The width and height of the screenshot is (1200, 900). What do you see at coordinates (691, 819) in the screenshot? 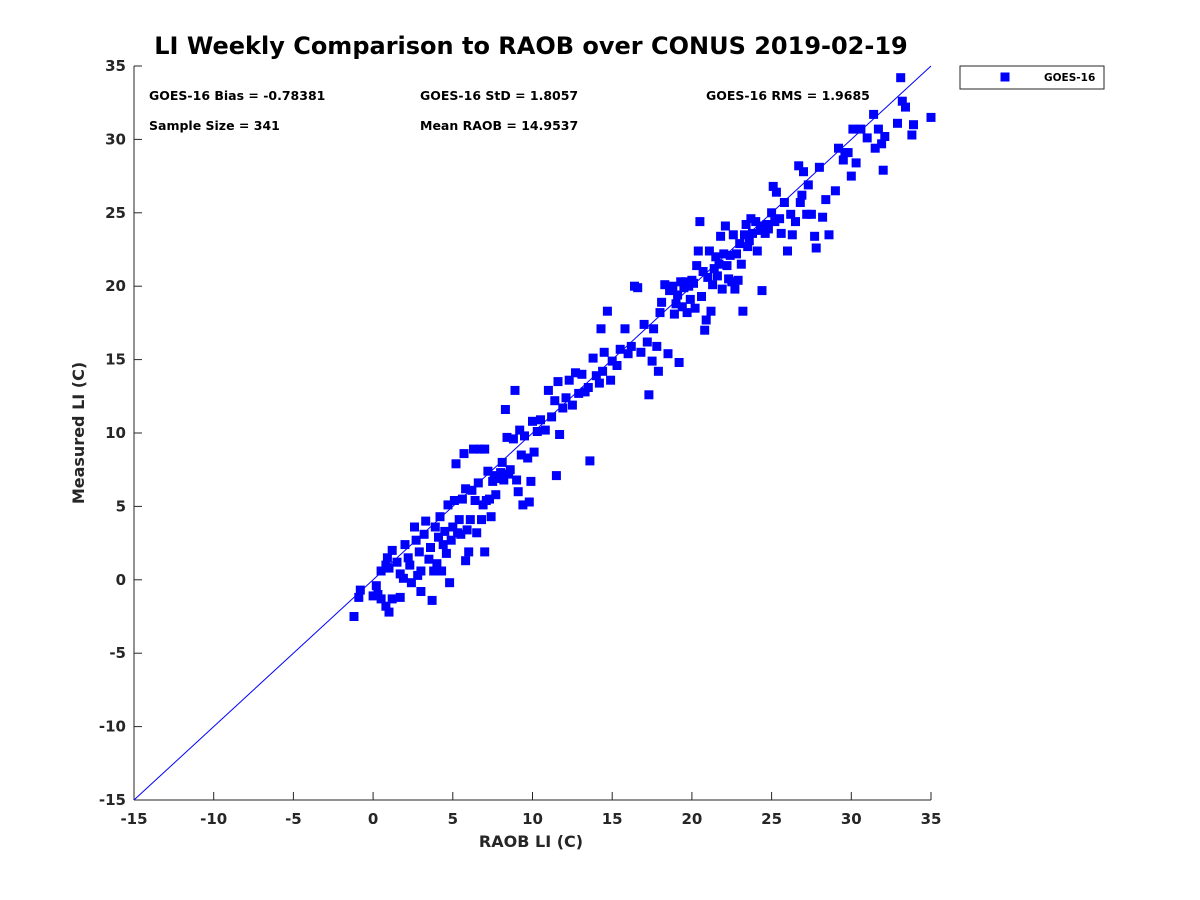
I see `x-tick-label: 20` at bounding box center [691, 819].